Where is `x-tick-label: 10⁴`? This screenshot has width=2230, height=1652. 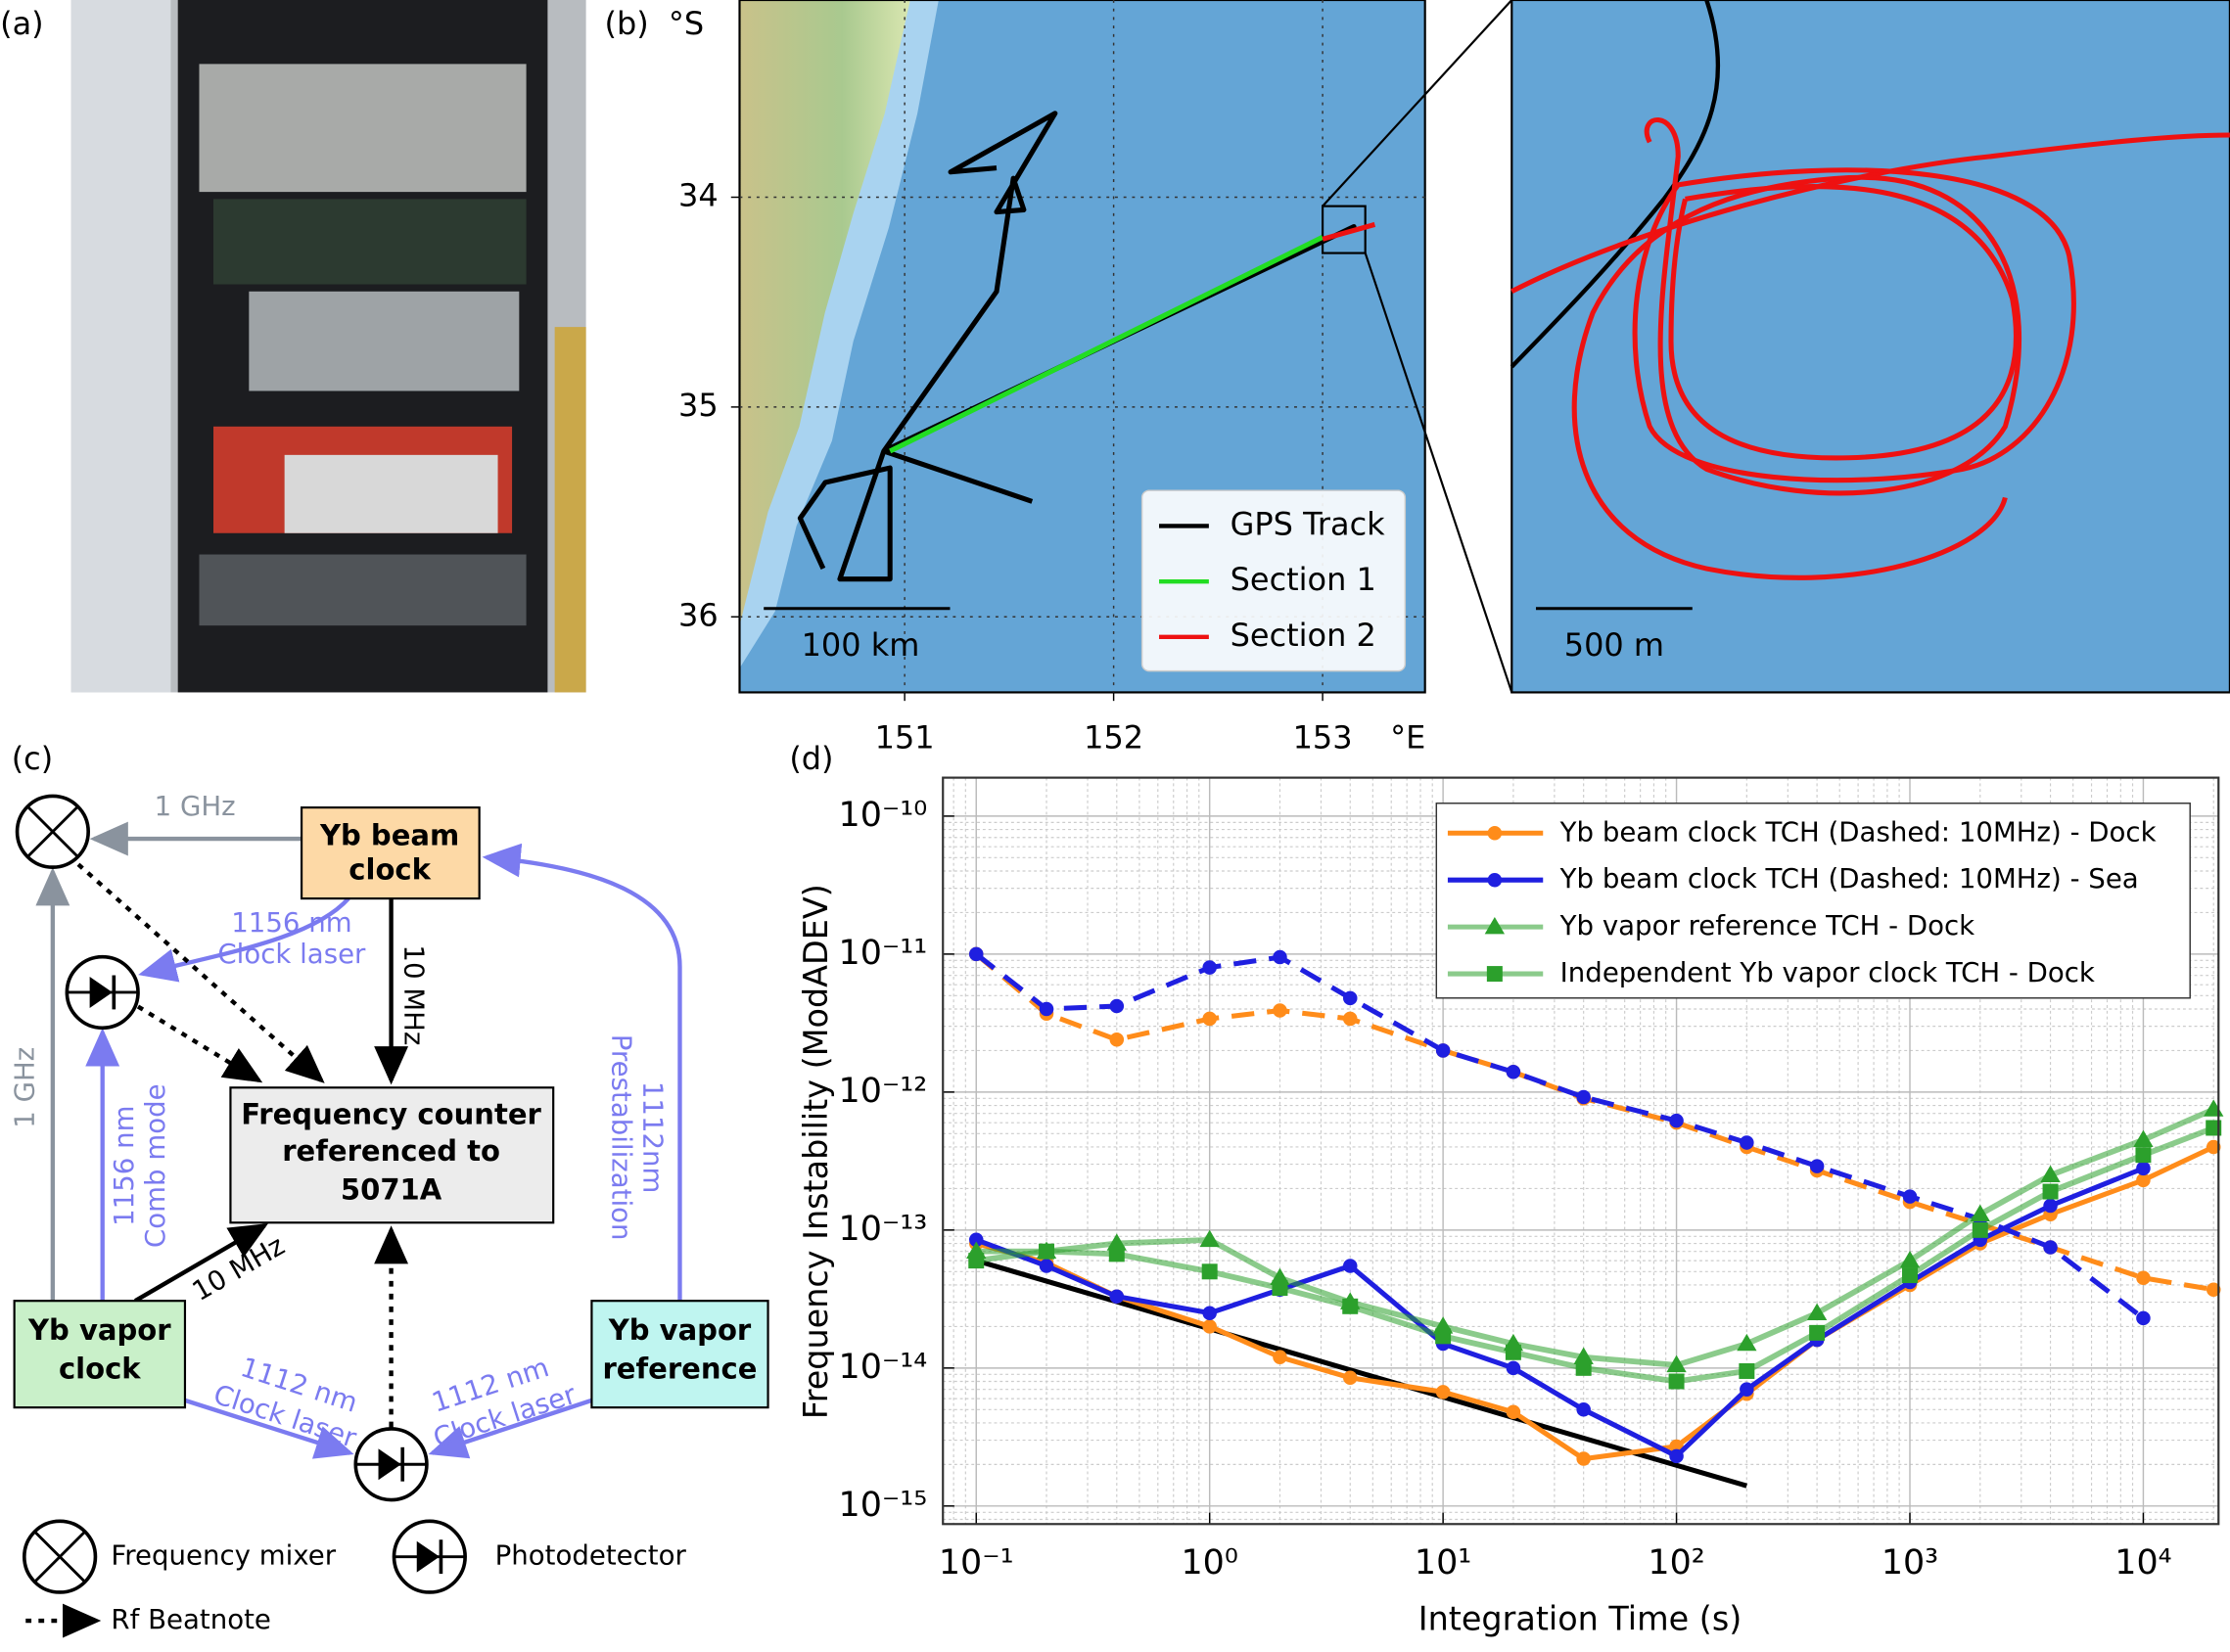
x-tick-label: 10⁴ is located at coordinates (2142, 1563).